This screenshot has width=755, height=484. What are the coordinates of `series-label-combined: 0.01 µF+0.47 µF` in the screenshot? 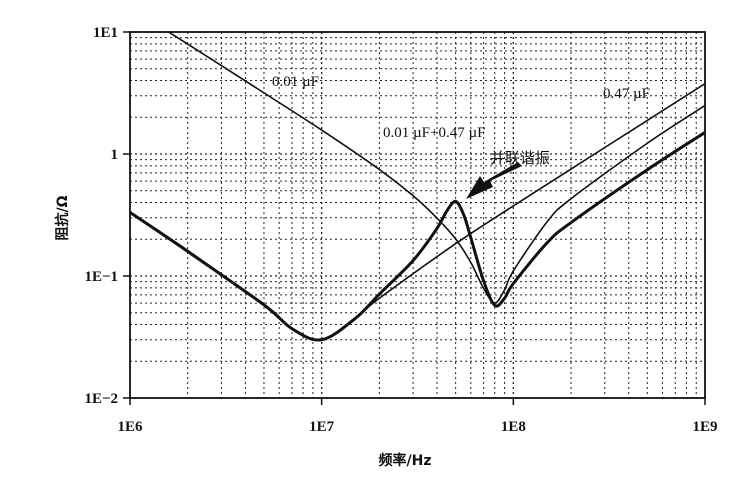 It's located at (434, 133).